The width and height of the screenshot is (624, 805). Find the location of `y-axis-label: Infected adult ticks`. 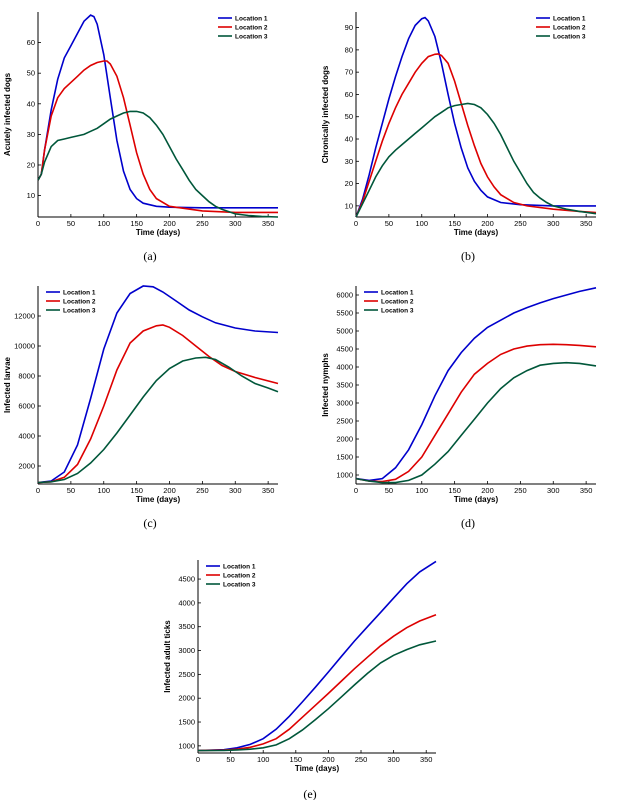

y-axis-label: Infected adult ticks is located at coordinates (167, 656).